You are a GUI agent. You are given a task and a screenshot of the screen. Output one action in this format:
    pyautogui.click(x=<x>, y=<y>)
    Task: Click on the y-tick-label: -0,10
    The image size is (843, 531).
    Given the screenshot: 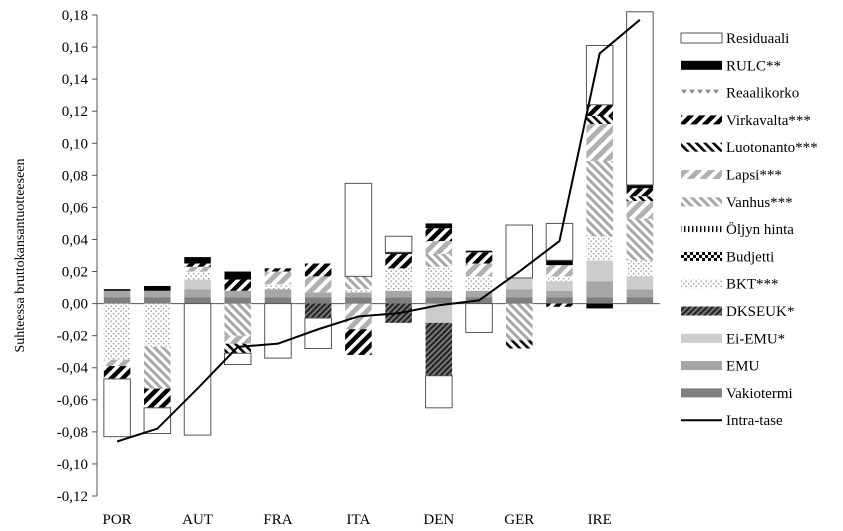 What is the action you would take?
    pyautogui.click(x=72, y=465)
    